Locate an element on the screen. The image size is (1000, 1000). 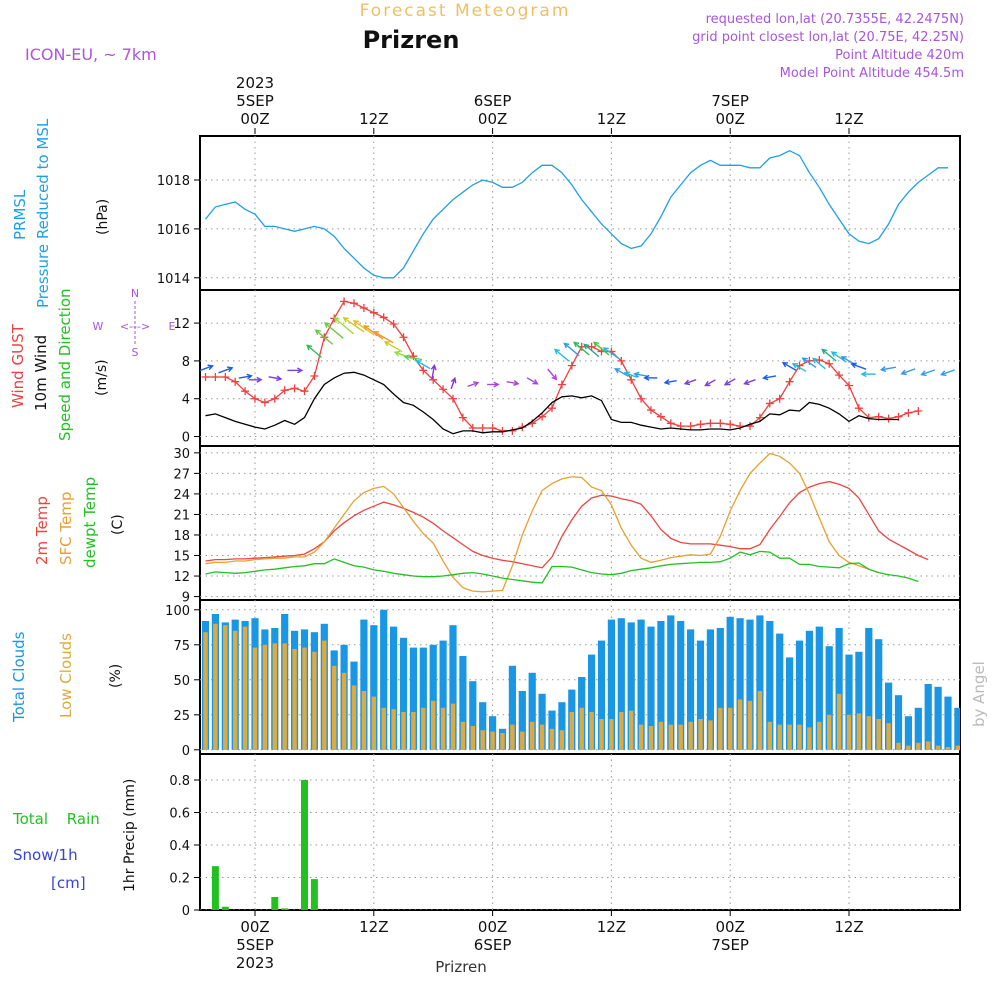
top-tick-label: 2023 is located at coordinates (255, 83).